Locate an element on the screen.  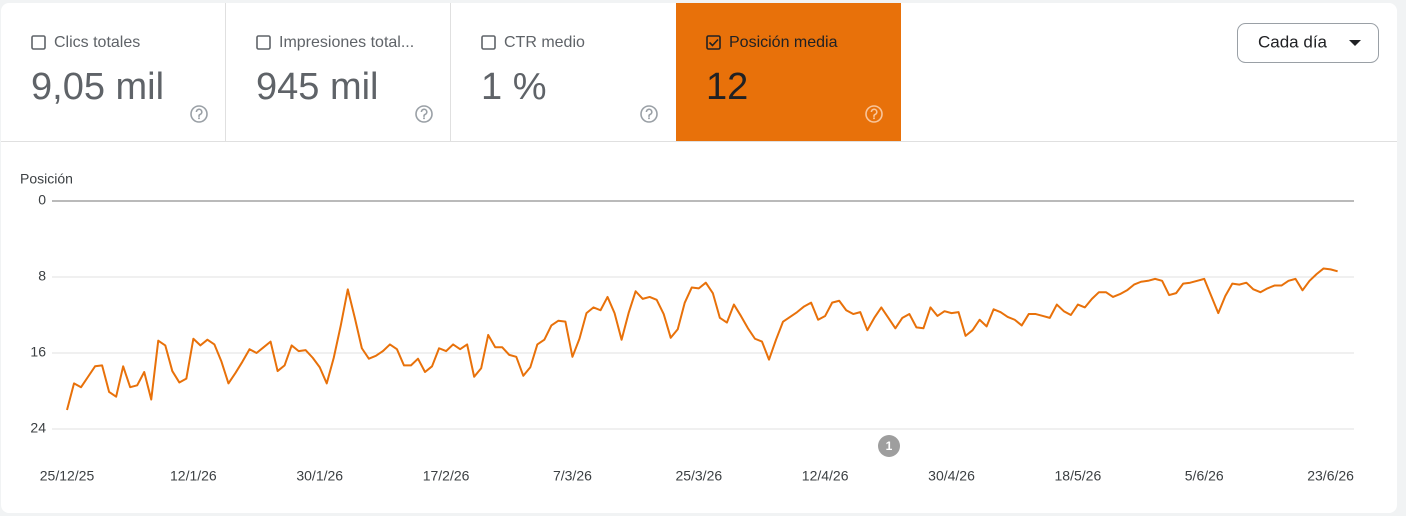
x-tick-label: 30/4/26 is located at coordinates (951, 476).